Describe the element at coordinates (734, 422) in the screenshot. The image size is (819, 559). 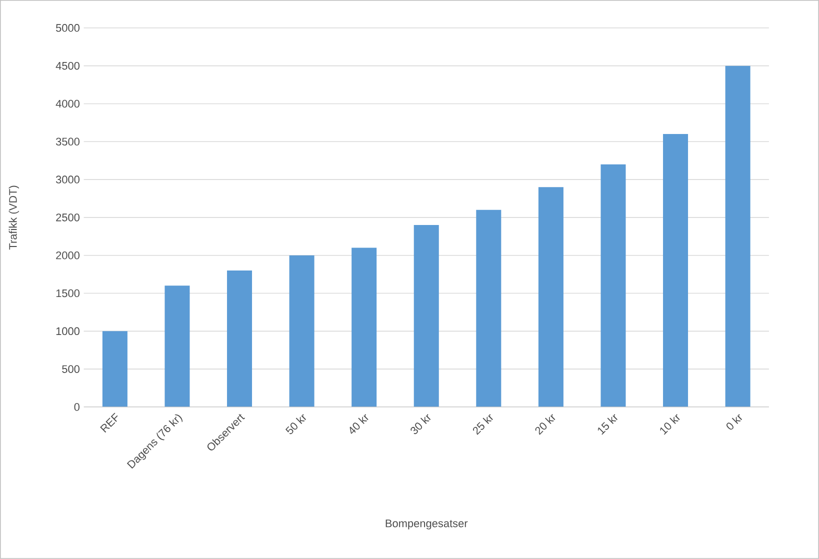
I see `x-tick-label: 0 kr` at that location.